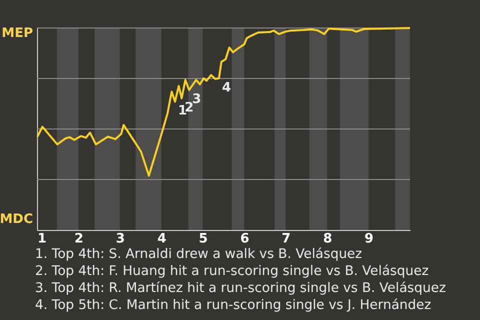  What do you see at coordinates (226, 88) in the screenshot?
I see `annotation: 4` at bounding box center [226, 88].